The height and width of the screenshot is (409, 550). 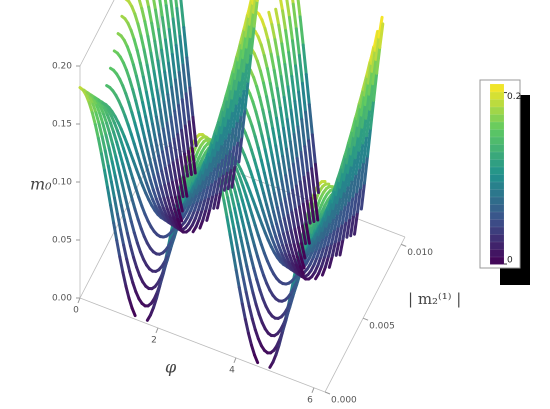 I want to click on colorbar-tick-label: 0.2, so click(x=514, y=97).